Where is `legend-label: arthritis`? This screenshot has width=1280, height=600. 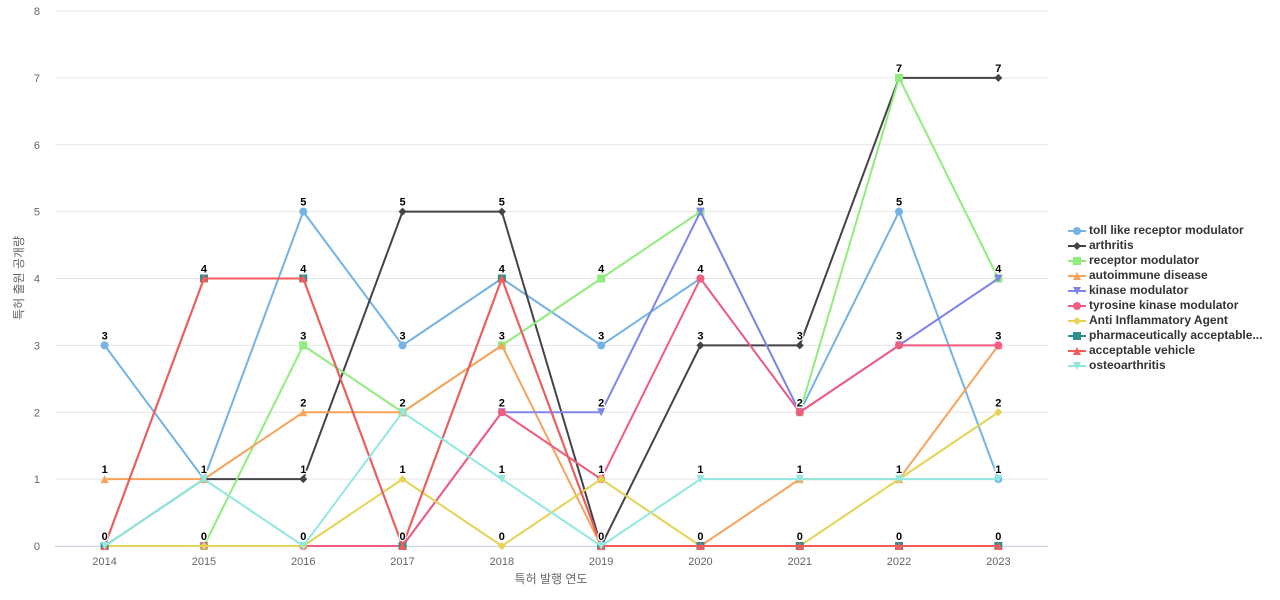
legend-label: arthritis is located at coordinates (1111, 245).